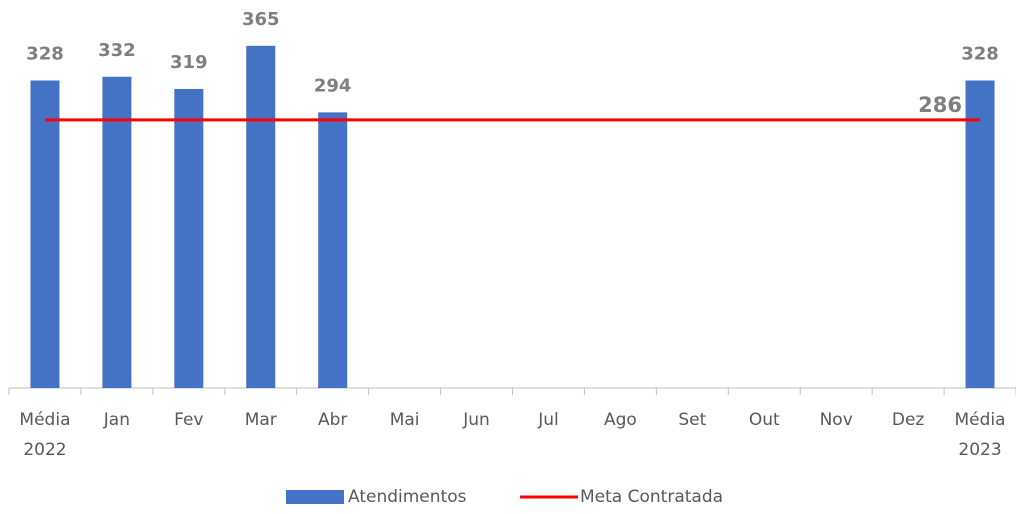 The image size is (1016, 514). Describe the element at coordinates (476, 420) in the screenshot. I see `x-tick-label: Jun` at that location.